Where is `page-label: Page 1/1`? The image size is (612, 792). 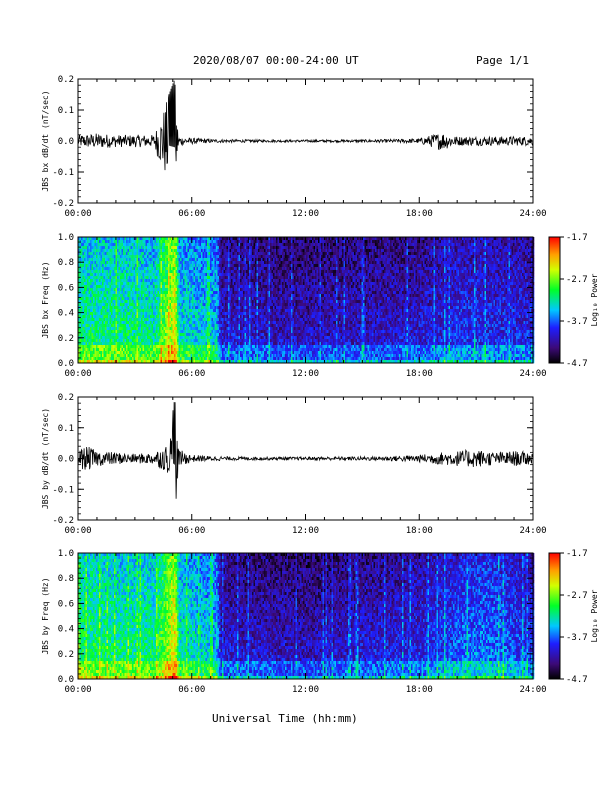 page-label: Page 1/1 is located at coordinates (502, 60).